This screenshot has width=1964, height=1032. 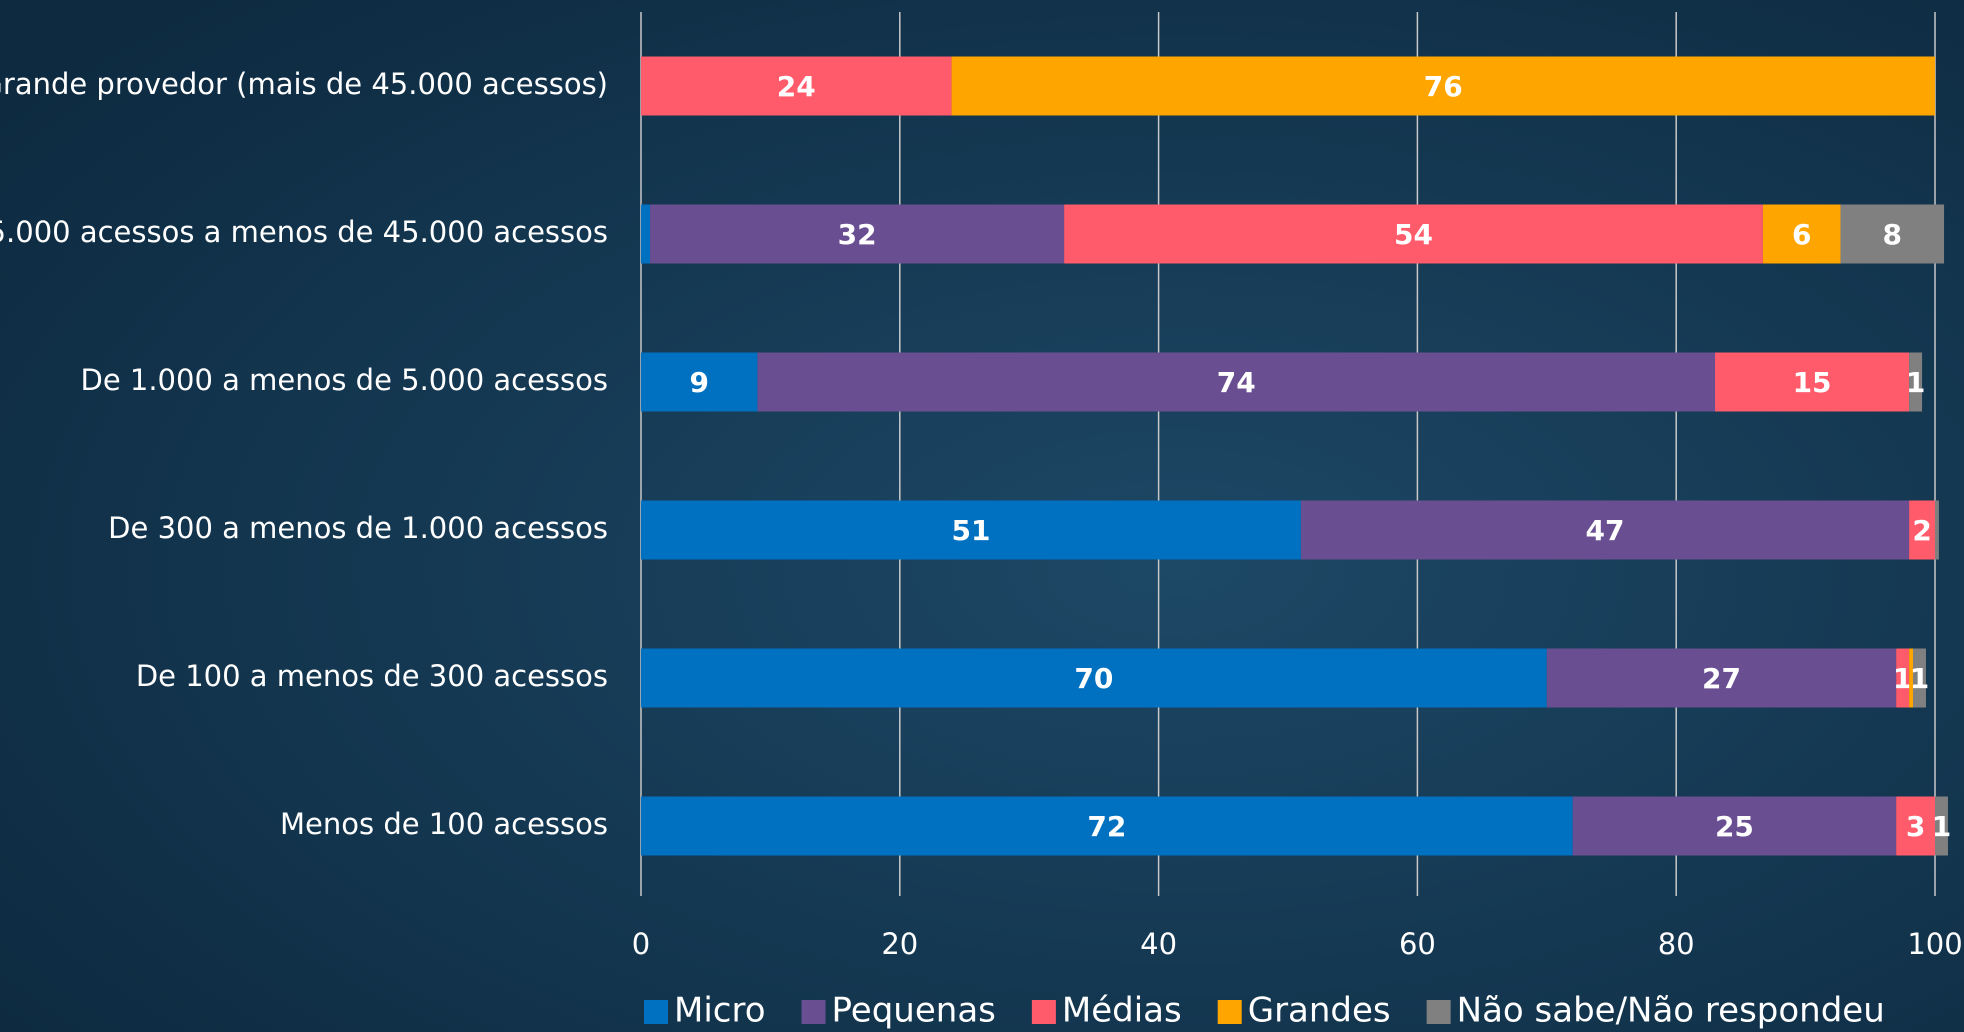 I want to click on y-tick-label: De 1.000 a menos de 5.000 acessos, so click(x=345, y=380).